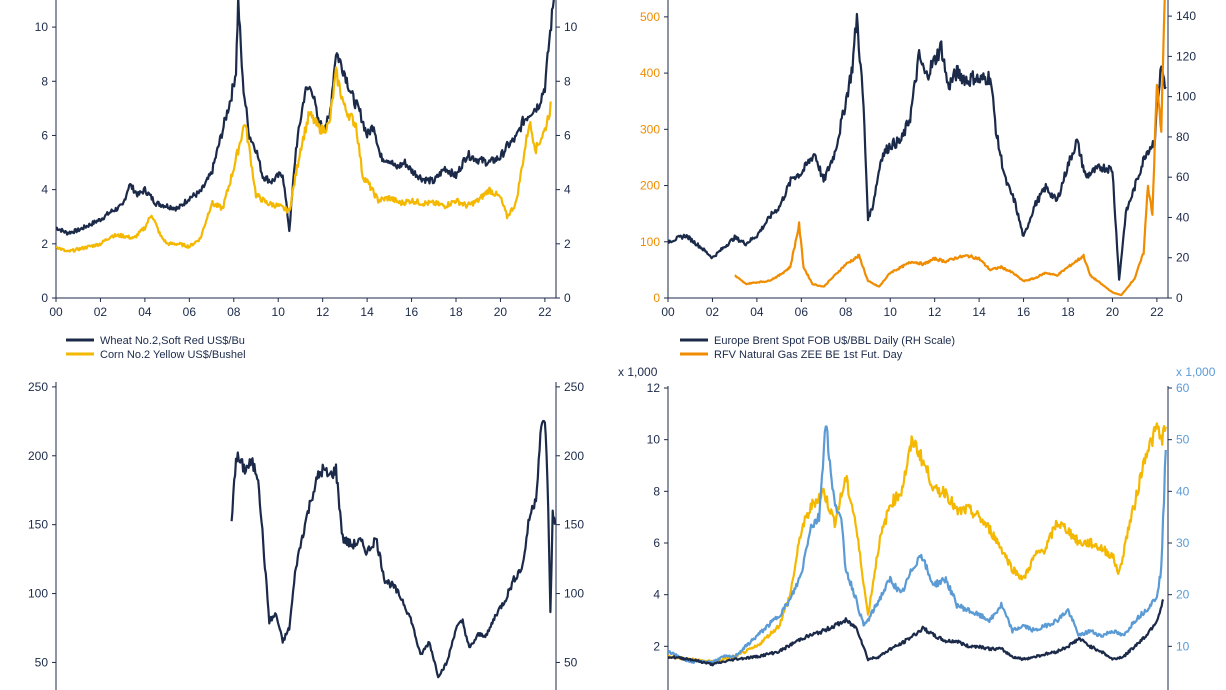 This screenshot has height=690, width=1226. Describe the element at coordinates (638, 372) in the screenshot. I see `left-unit-label: x 1,000` at that location.